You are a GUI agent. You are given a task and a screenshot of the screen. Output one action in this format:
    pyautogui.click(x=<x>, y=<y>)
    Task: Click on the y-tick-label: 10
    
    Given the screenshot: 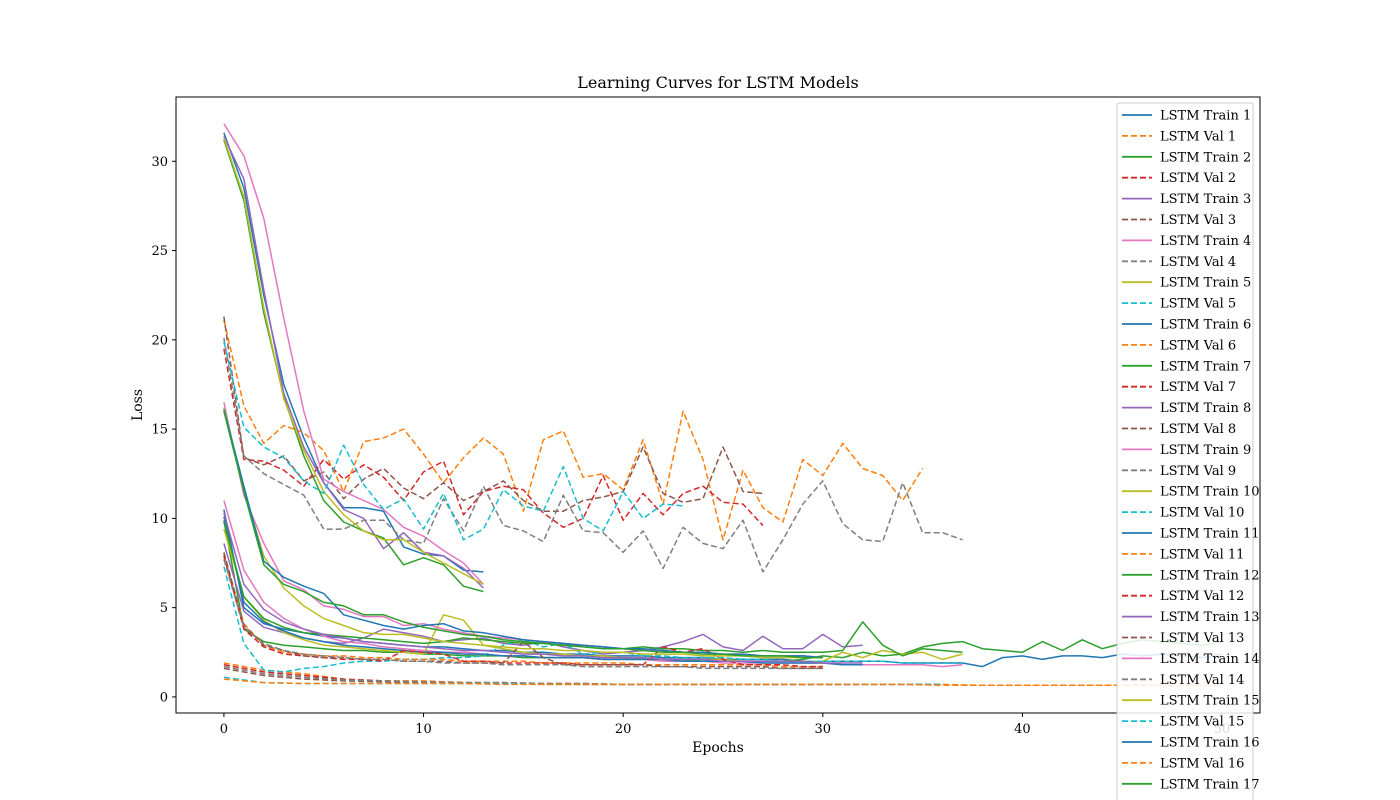 What is the action you would take?
    pyautogui.click(x=159, y=519)
    